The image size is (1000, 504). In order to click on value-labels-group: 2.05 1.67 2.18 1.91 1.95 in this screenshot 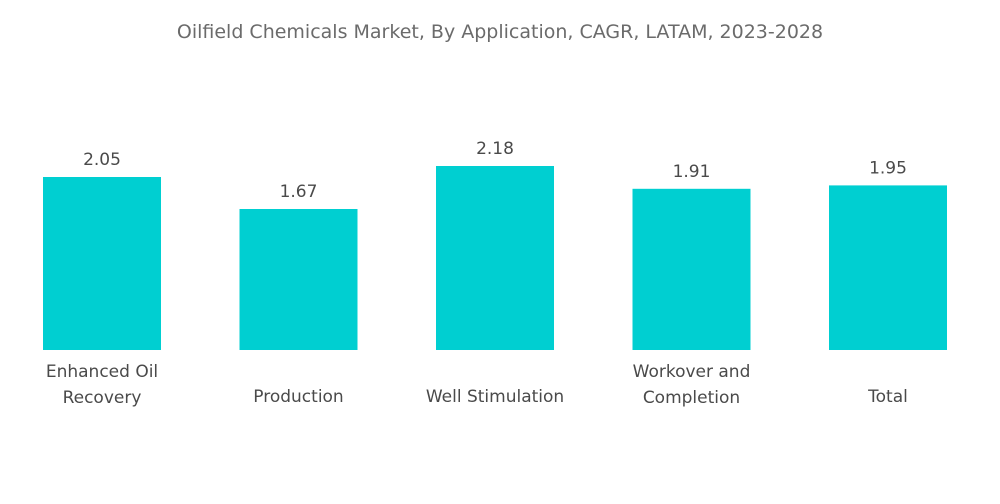, I will do `click(495, 170)`.